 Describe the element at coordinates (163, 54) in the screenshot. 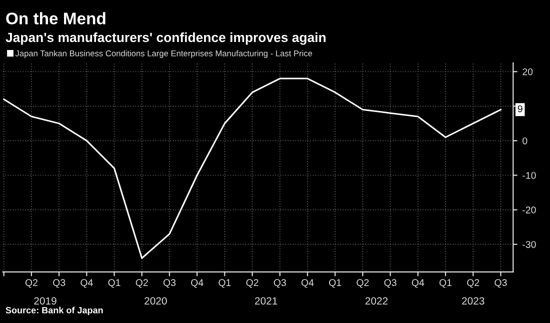

I see `legend-label: Japan Tankan Business Conditions Large Enterprises Manufacturing - Last Price` at that location.